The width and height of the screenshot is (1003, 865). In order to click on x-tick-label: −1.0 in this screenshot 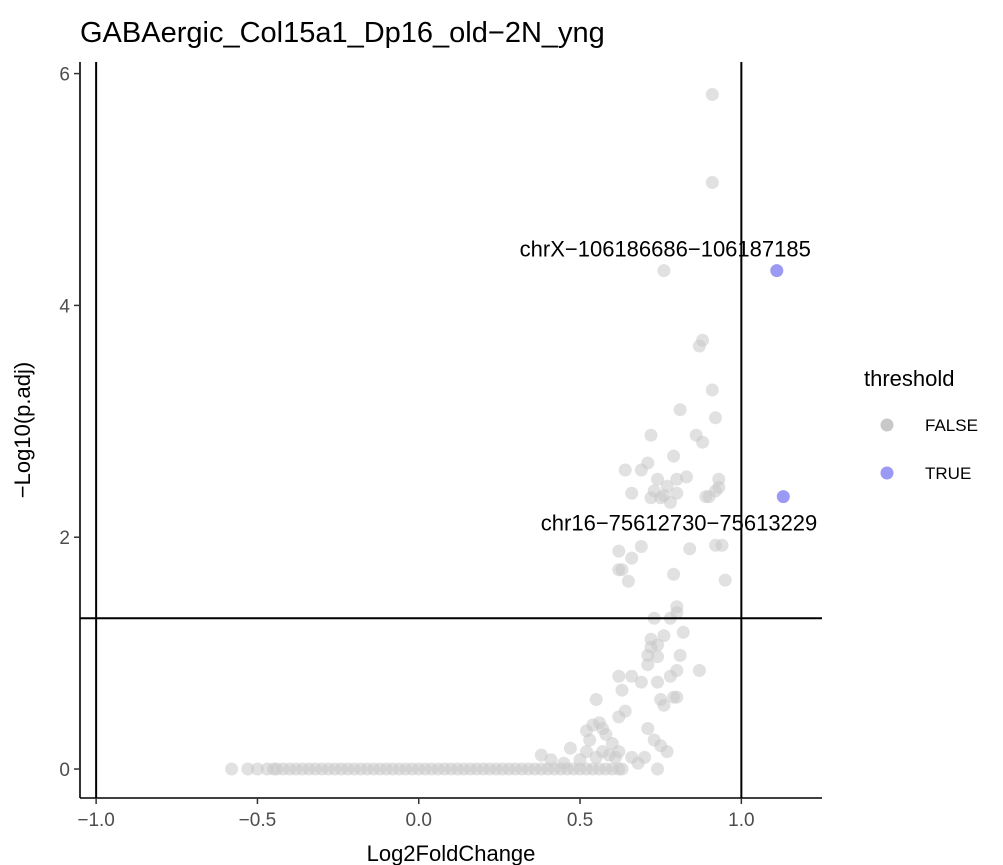, I will do `click(96, 820)`.